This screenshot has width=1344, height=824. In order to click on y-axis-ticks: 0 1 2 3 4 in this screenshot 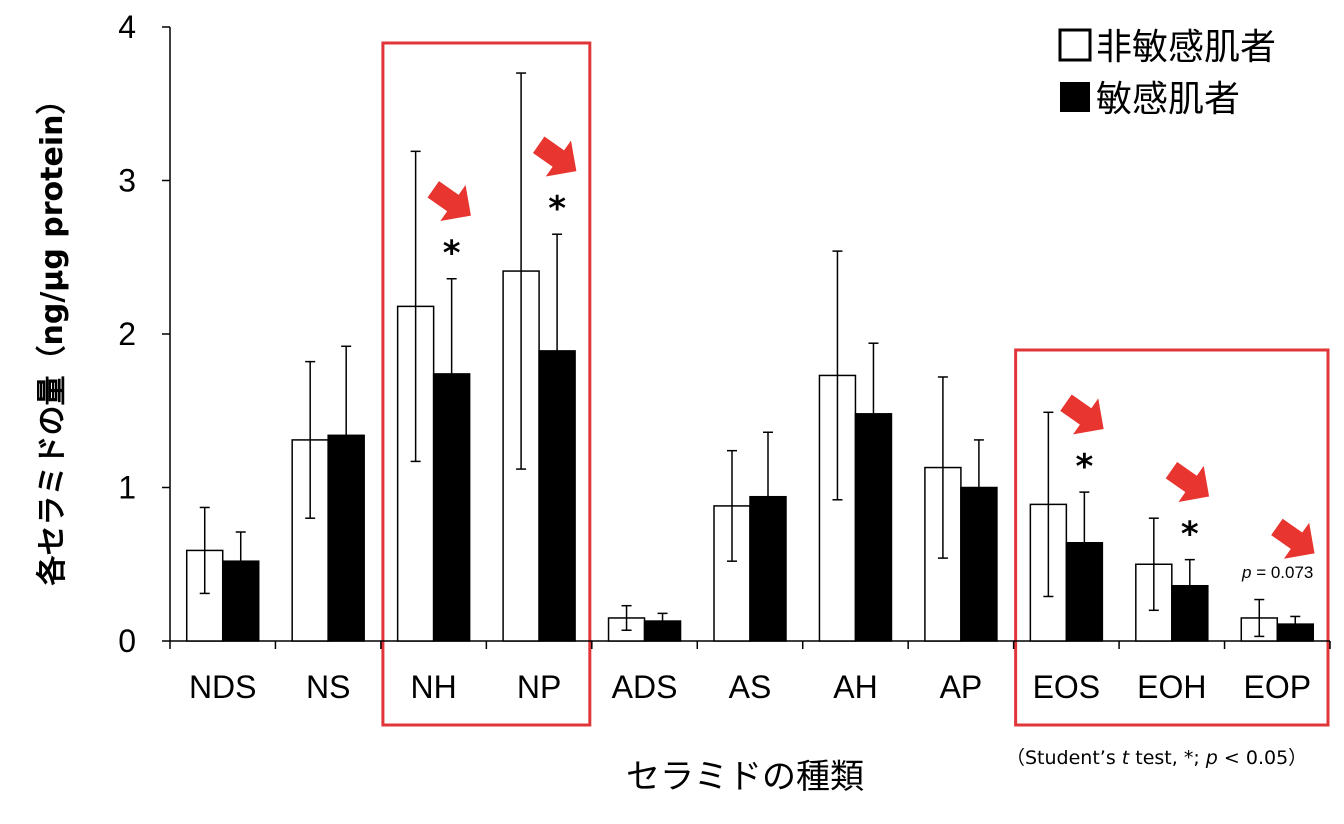, I will do `click(144, 334)`.